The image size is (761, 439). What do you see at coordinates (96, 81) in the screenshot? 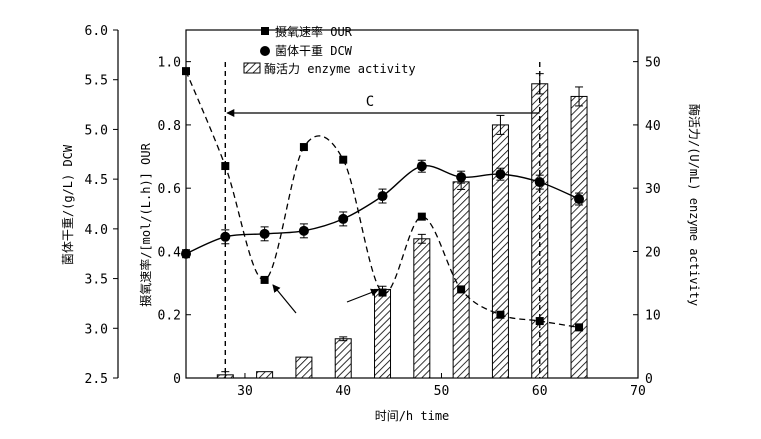
I see `left-outer-tick-label: 5.5` at bounding box center [96, 81].